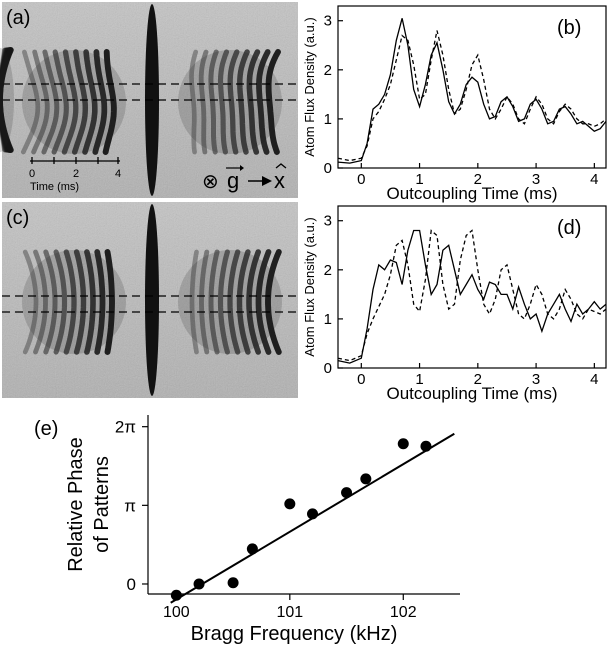 Image resolution: width=610 pixels, height=654 pixels. I want to click on scalebar-tick-4: 4, so click(118, 174).